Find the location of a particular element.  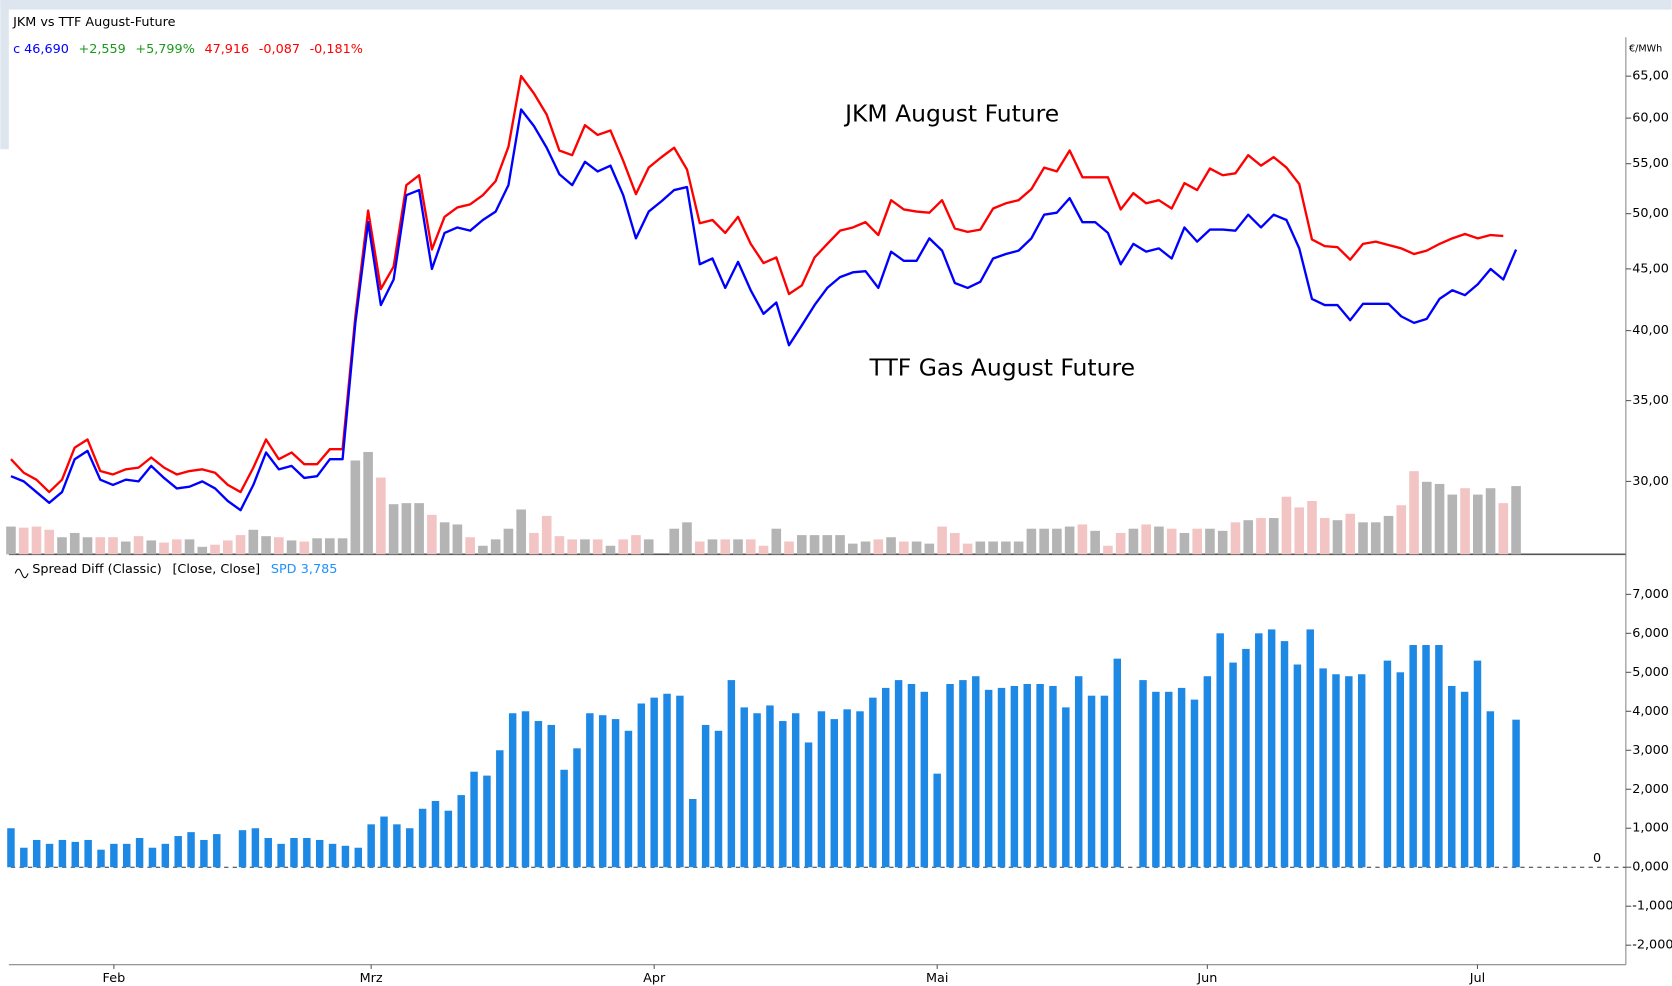

y-tick-label: 5,000 is located at coordinates (1650, 672).